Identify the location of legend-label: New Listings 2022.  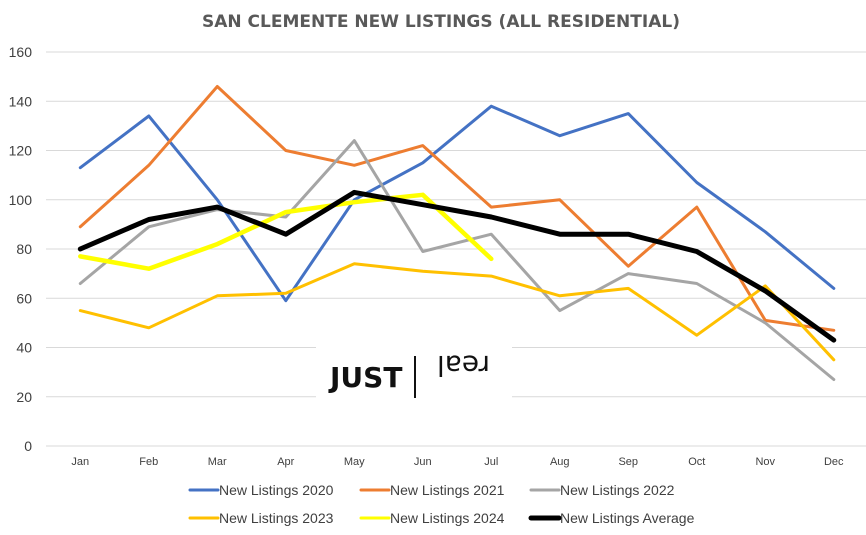
(617, 490).